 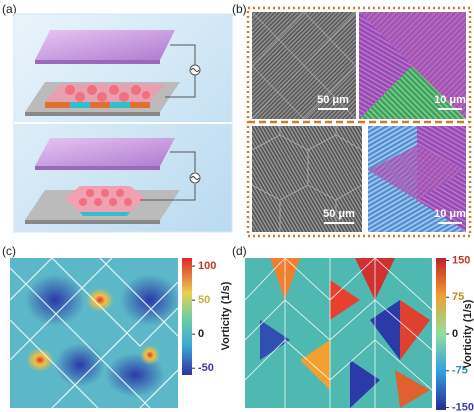 I want to click on panel-label: (c), so click(x=9, y=251).